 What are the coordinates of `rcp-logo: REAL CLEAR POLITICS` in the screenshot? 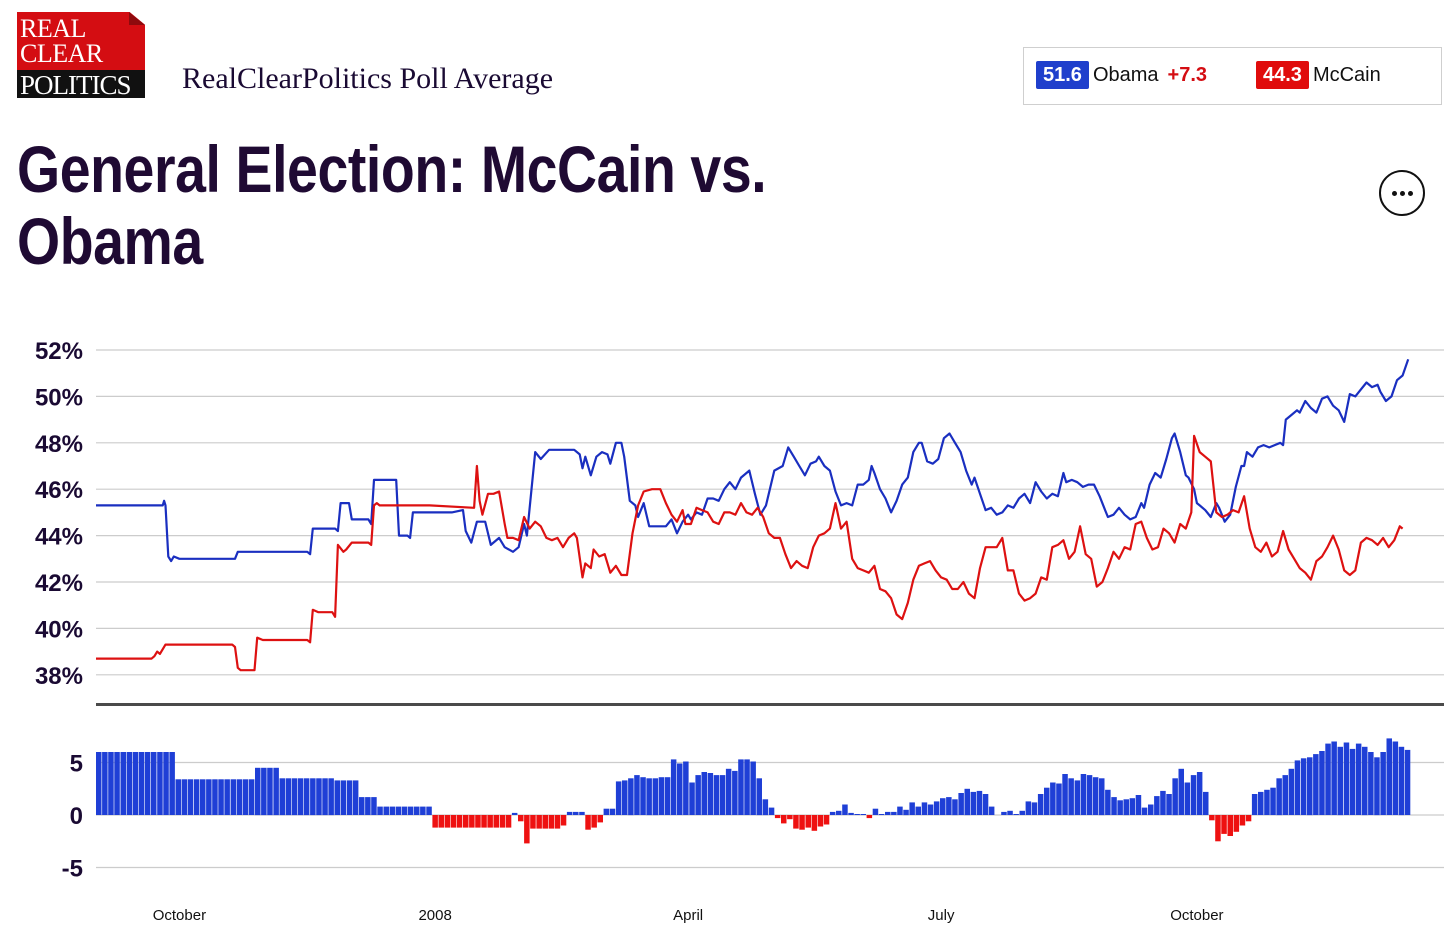 It's located at (81, 56).